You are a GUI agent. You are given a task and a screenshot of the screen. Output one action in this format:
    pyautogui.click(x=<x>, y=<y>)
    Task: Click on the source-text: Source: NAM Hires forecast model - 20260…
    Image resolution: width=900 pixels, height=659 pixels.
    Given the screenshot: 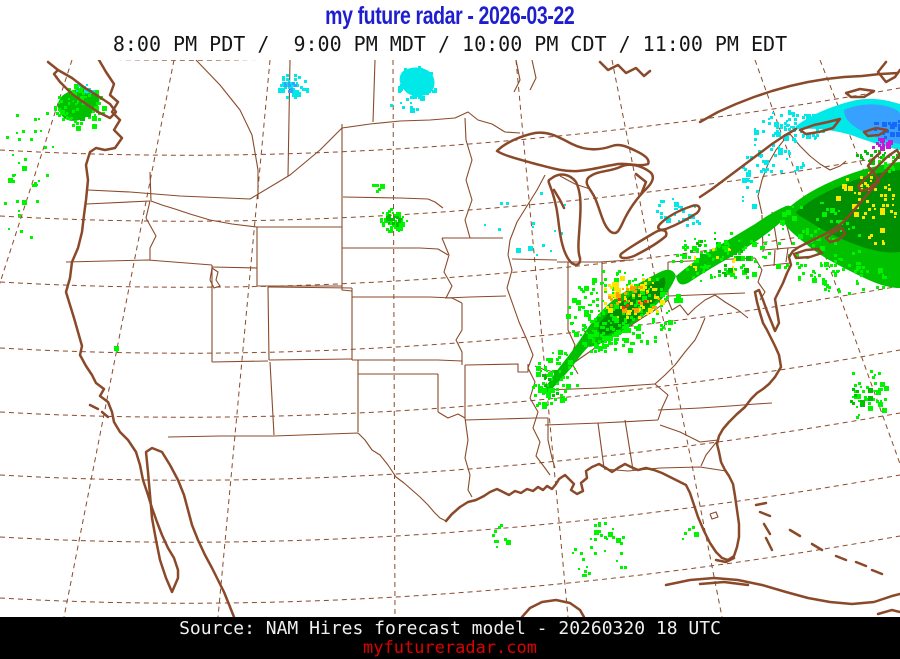 What is the action you would take?
    pyautogui.click(x=450, y=628)
    